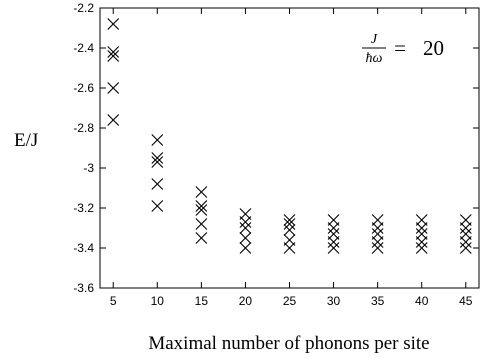  I want to click on x-axis-label: Maximal number of phonons per site, so click(288, 343).